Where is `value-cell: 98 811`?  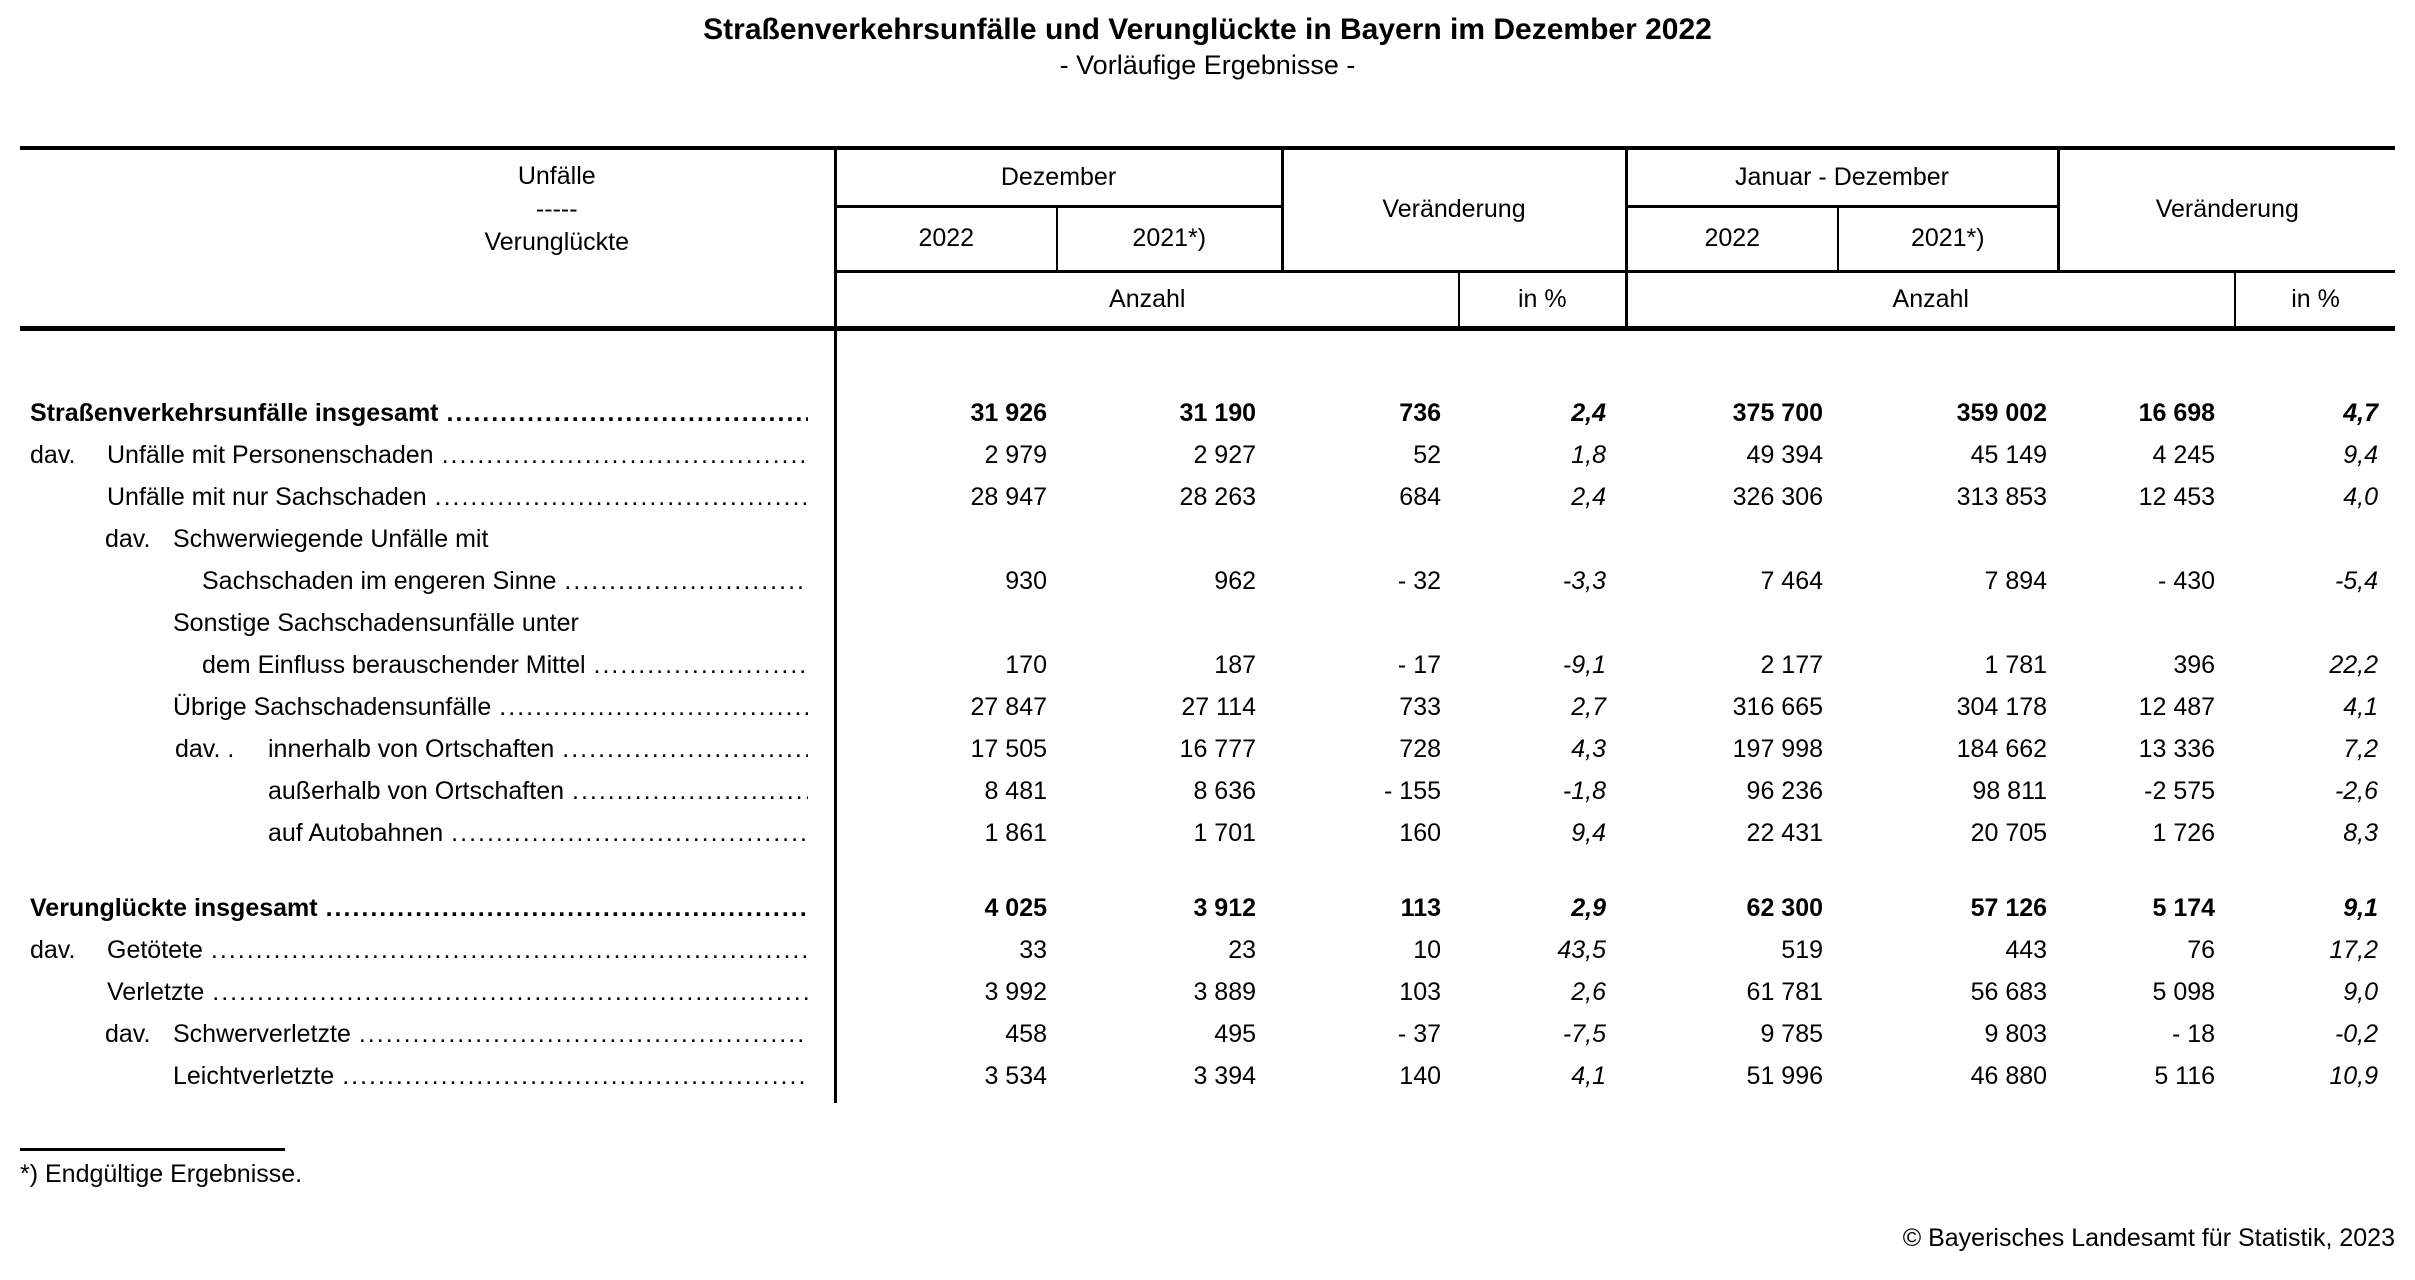 value-cell: 98 811 is located at coordinates (2010, 790).